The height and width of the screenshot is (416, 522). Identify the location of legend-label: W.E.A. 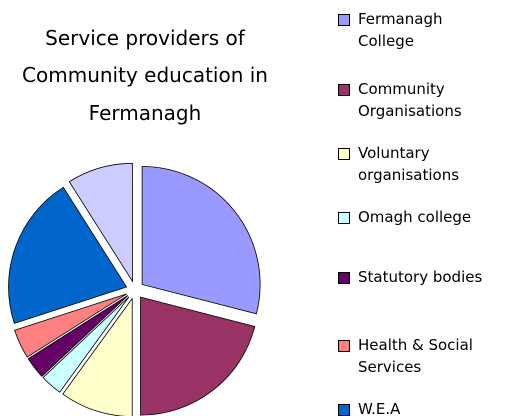
(379, 408).